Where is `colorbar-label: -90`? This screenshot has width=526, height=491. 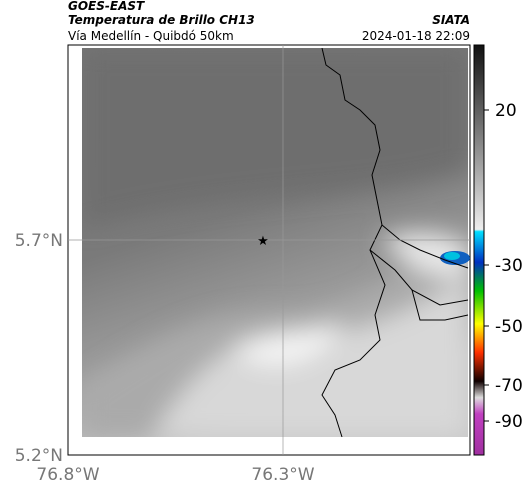
colorbar-label: -90 is located at coordinates (509, 422).